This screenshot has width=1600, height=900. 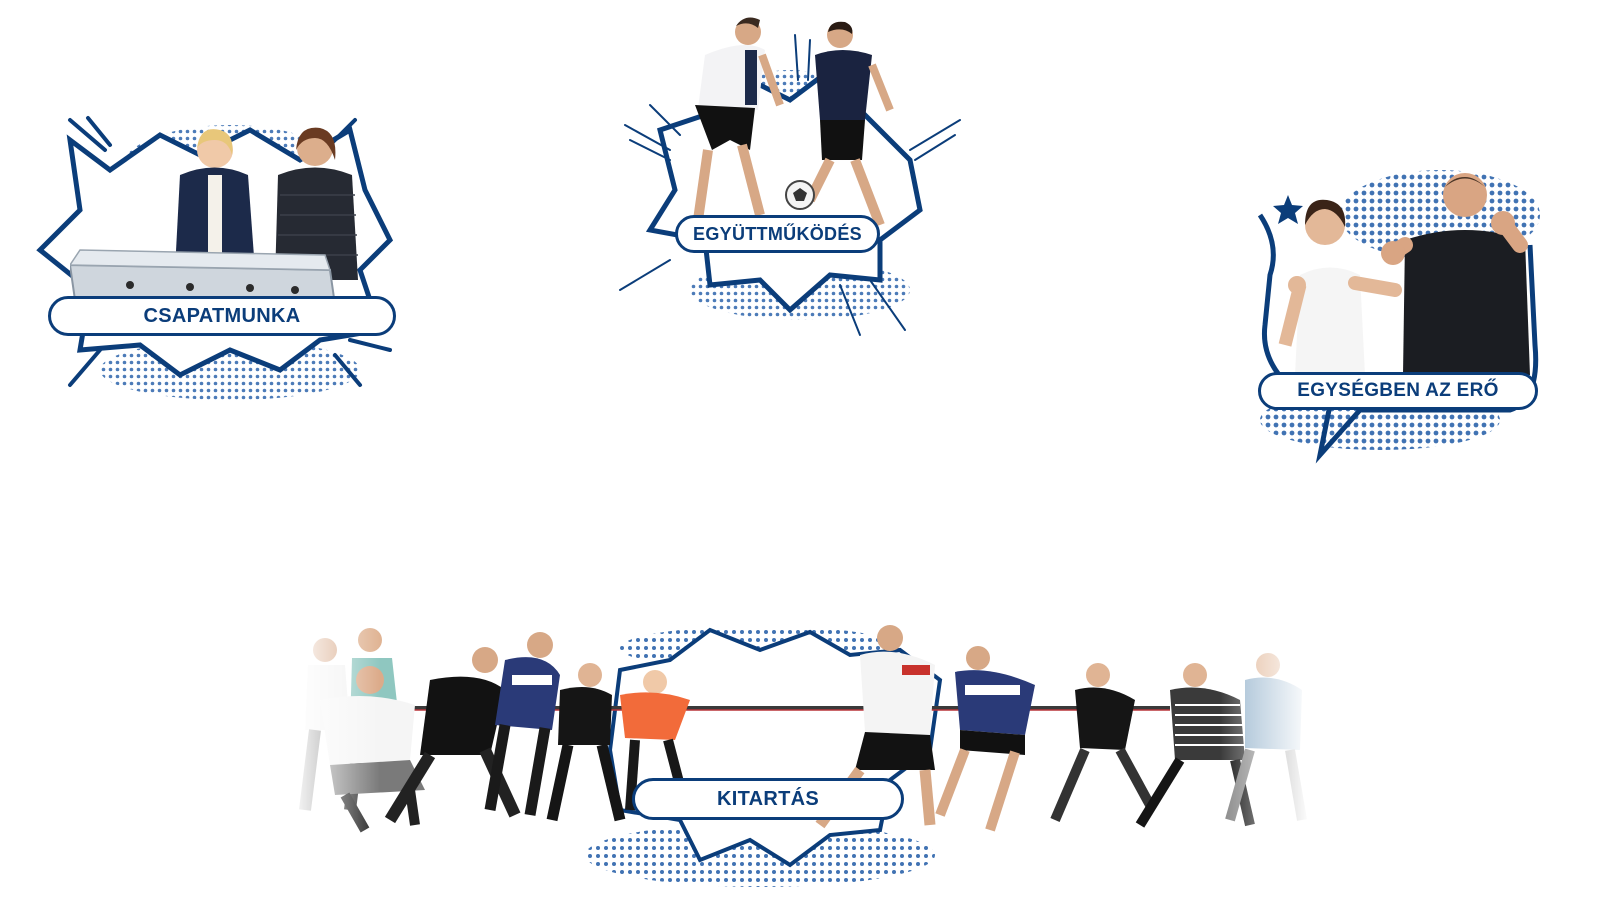 I want to click on label-egysegben: EGYSÉGBEN AZ ERŐ, so click(x=1398, y=391).